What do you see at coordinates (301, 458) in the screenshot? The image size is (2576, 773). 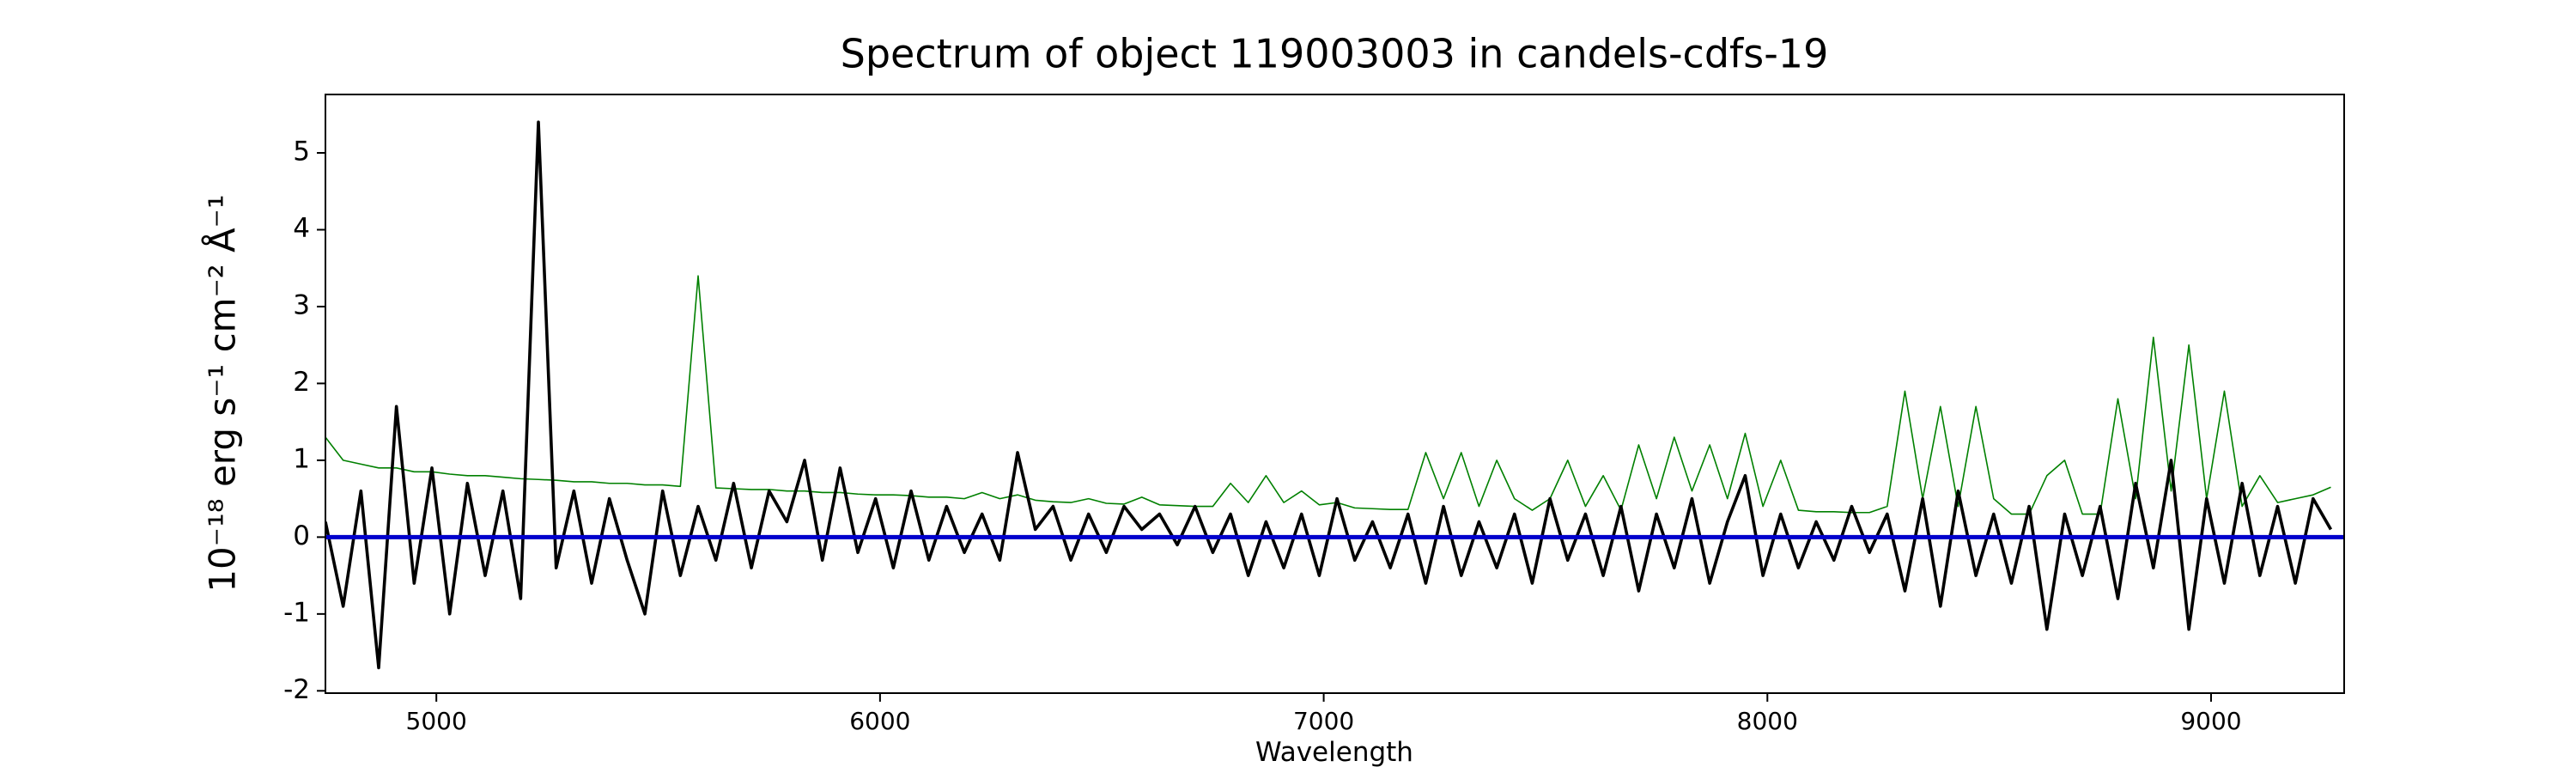 I see `y-tick-label: 1` at bounding box center [301, 458].